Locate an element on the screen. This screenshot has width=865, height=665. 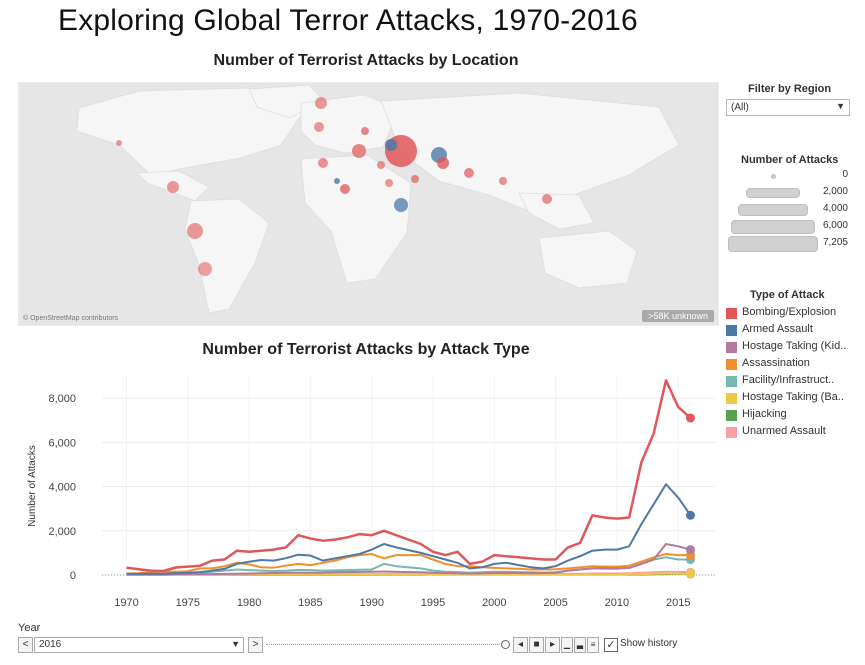
x-tick-label: 2000 is located at coordinates (494, 603).